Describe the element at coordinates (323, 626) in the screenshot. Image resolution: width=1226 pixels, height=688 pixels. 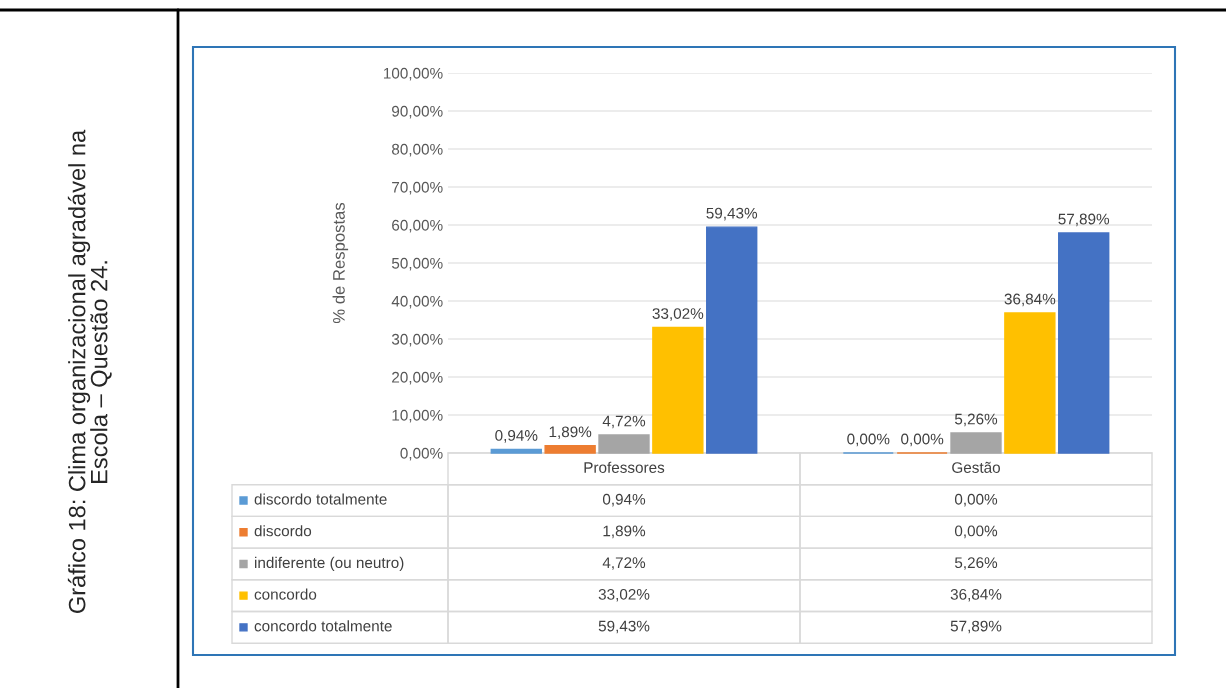
I see `legend-label: concordo totalmente` at that location.